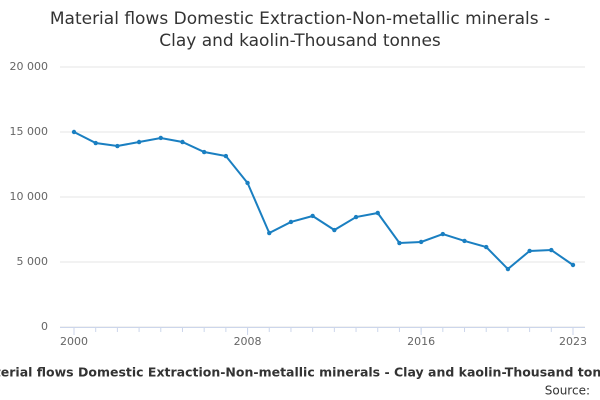 The width and height of the screenshot is (600, 400). I want to click on x-tick-label: 2023, so click(573, 341).